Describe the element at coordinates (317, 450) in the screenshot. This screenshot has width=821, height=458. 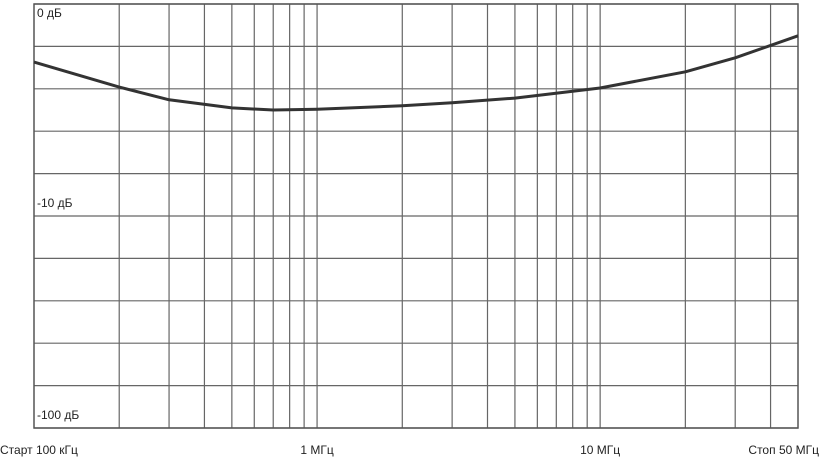
I see `x-tick-label: 1 МГц` at that location.